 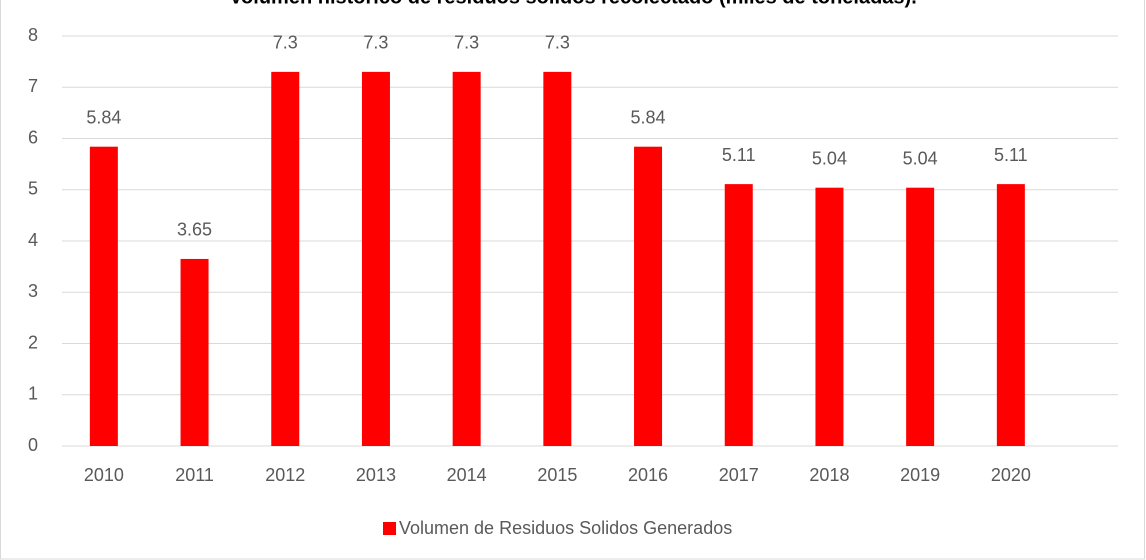 What do you see at coordinates (376, 475) in the screenshot?
I see `x-tick-label: 2013` at bounding box center [376, 475].